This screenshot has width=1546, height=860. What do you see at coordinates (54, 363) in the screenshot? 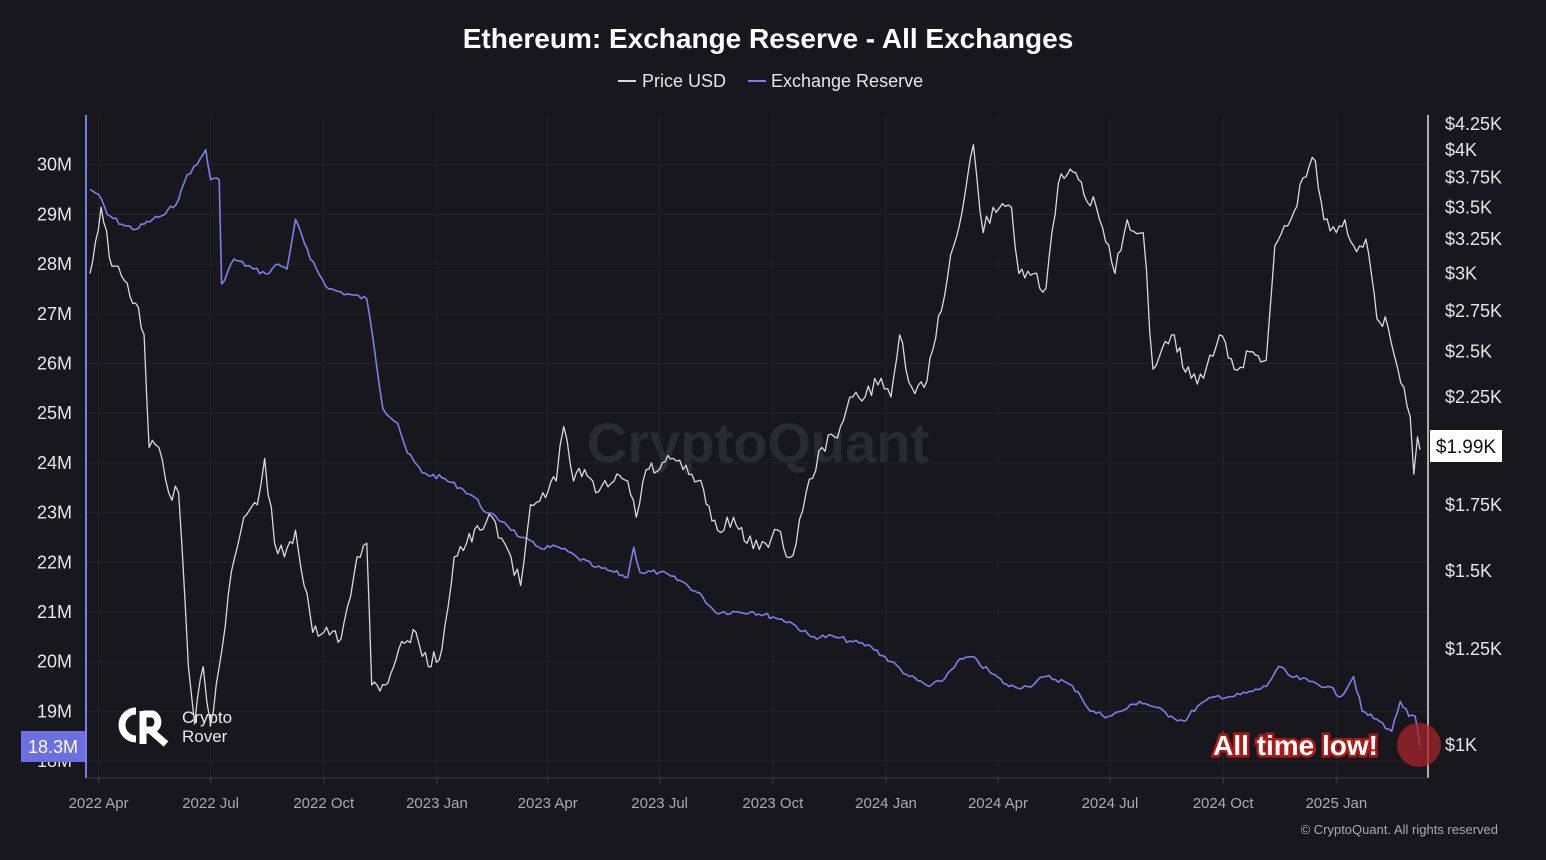
I see `left-tick-label: 26M` at bounding box center [54, 363].